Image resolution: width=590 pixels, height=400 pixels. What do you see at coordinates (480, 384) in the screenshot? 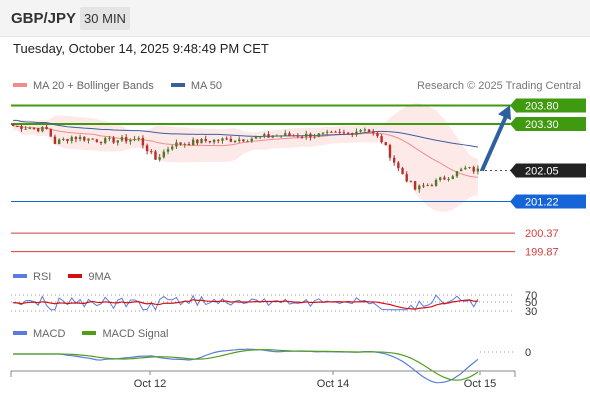
I see `x-tick-label: Oct 15` at bounding box center [480, 384].